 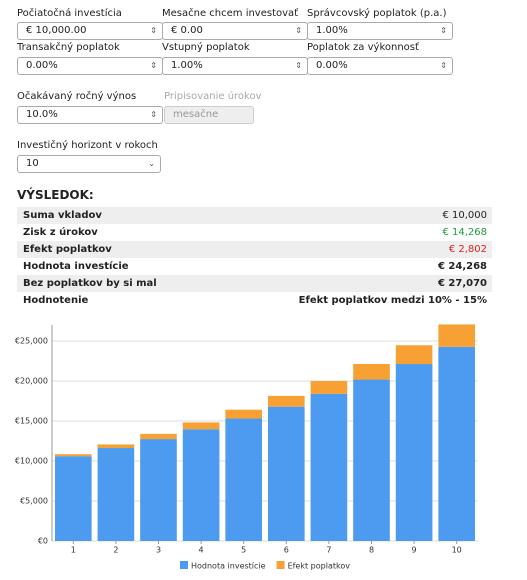 What do you see at coordinates (76, 266) in the screenshot?
I see `result-label: Hodnota investície` at bounding box center [76, 266].